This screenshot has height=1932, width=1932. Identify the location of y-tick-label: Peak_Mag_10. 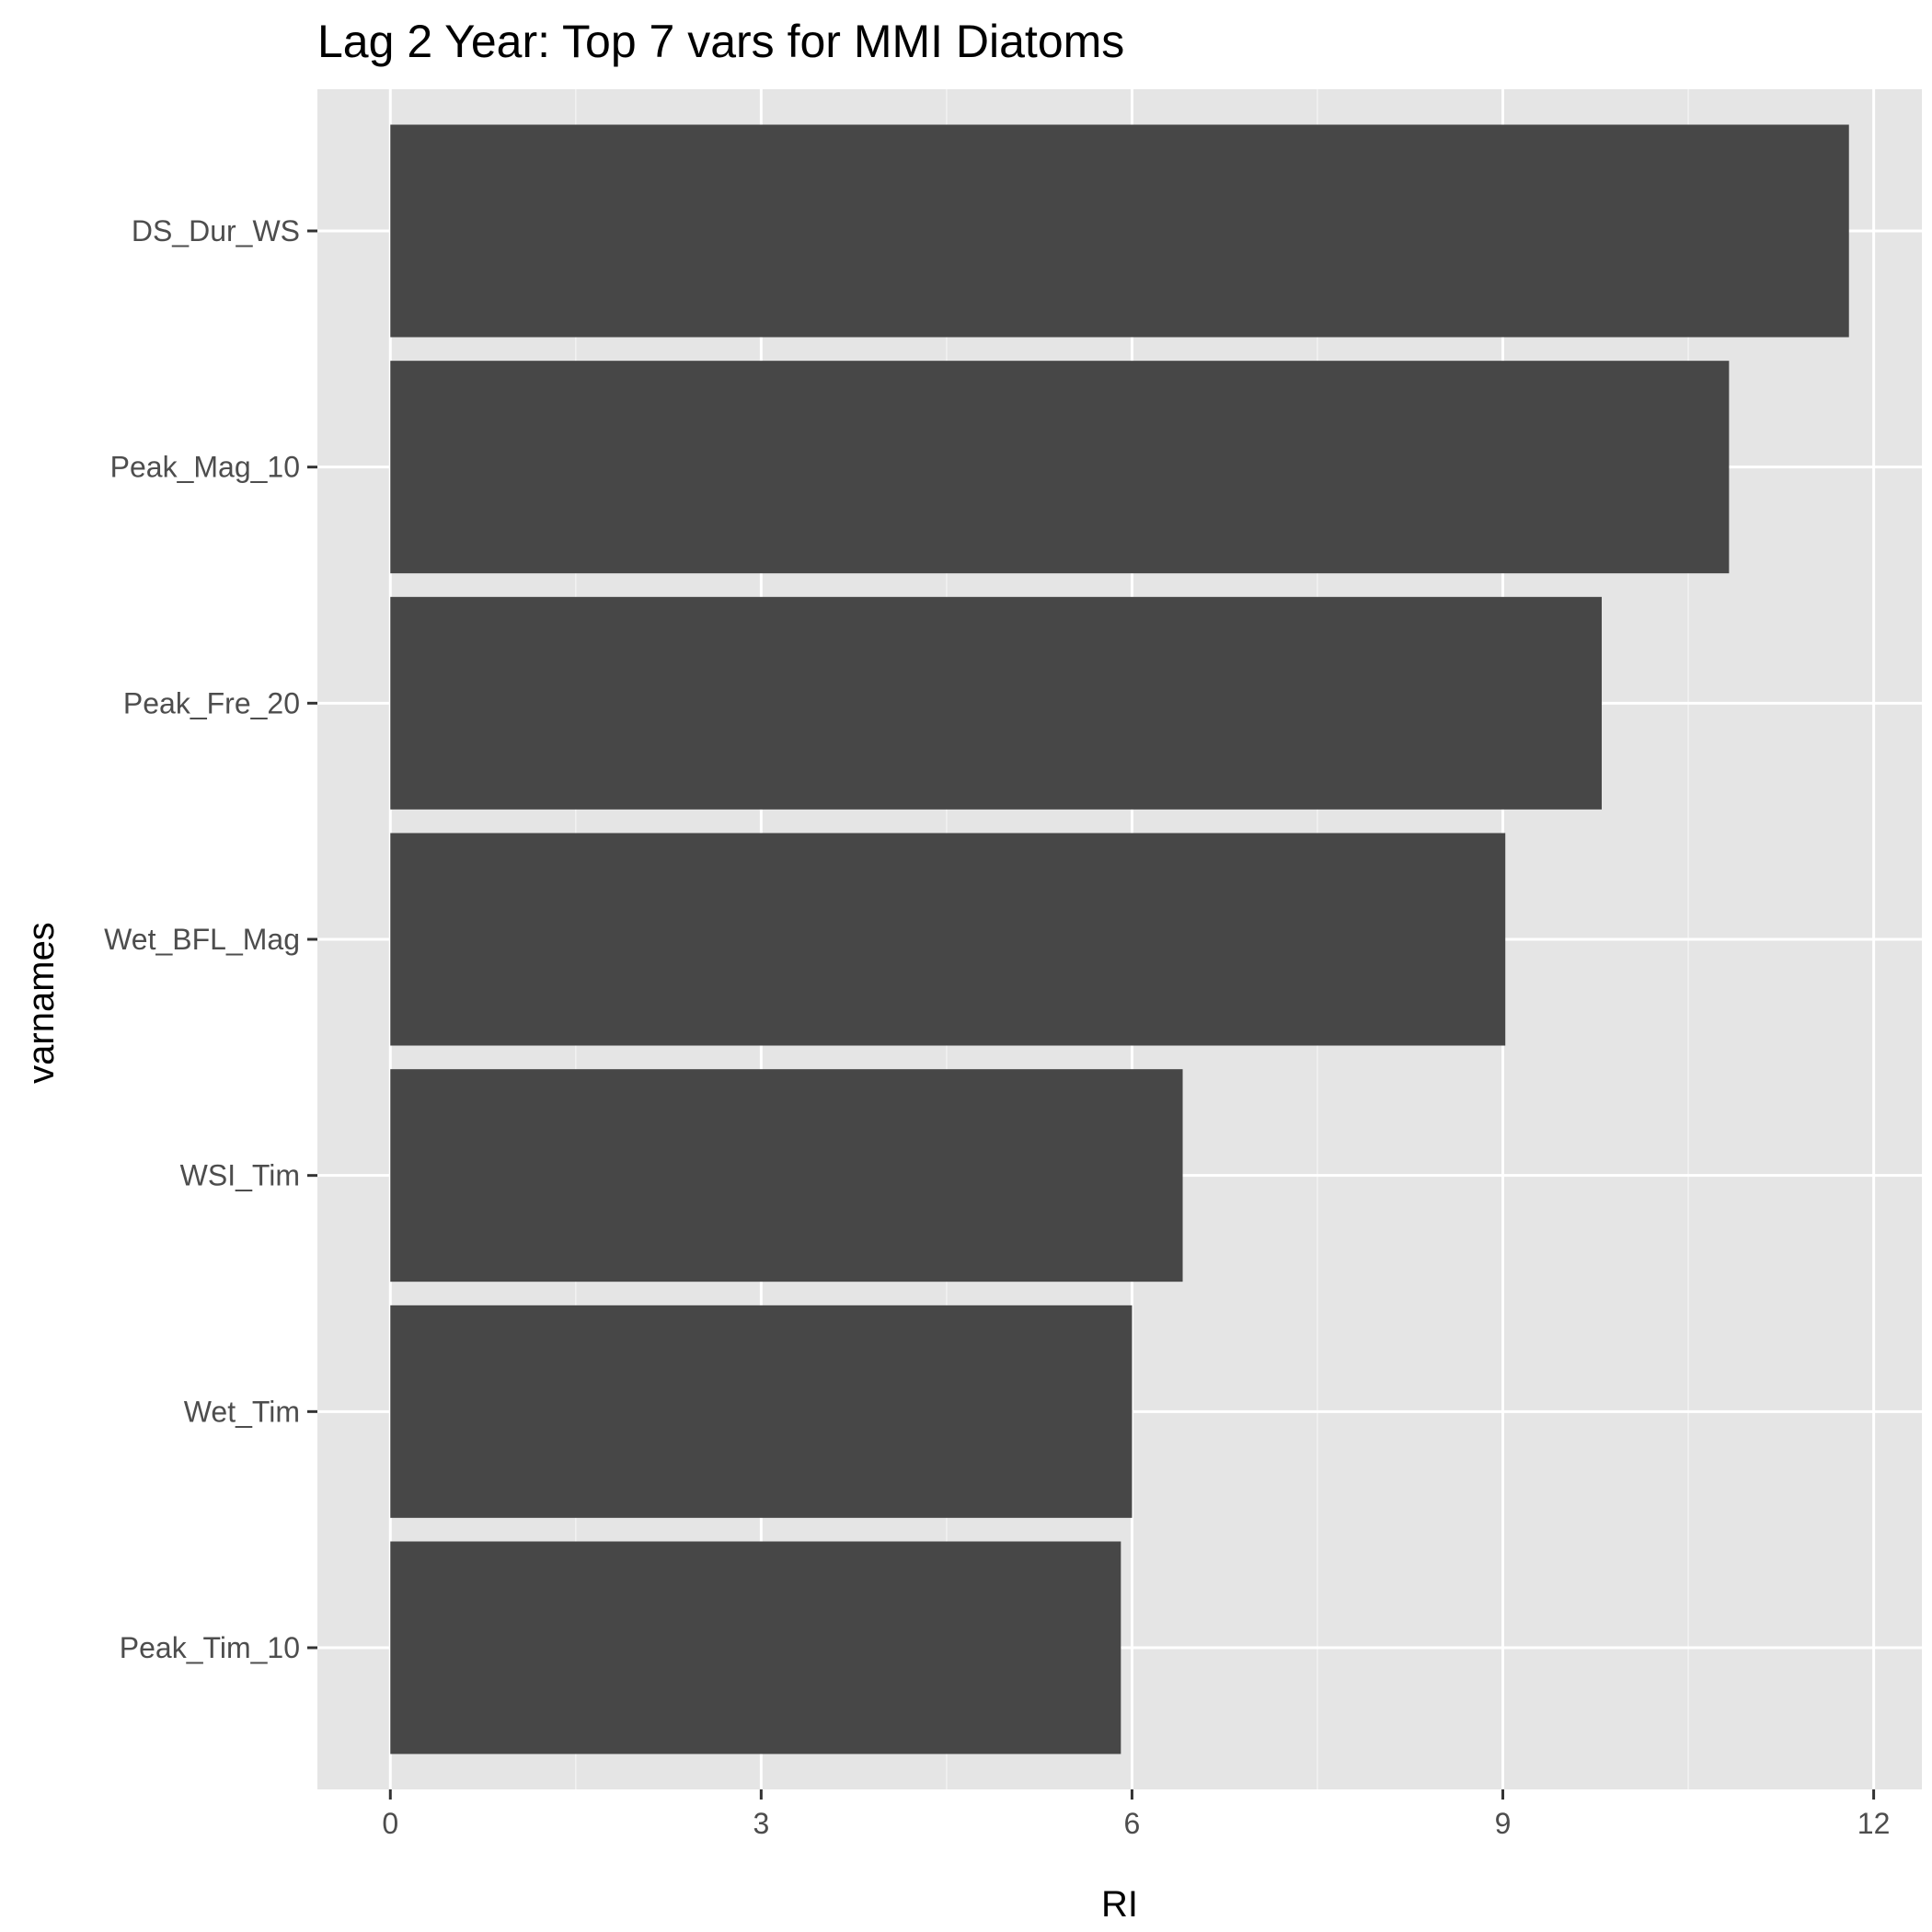
(205, 467).